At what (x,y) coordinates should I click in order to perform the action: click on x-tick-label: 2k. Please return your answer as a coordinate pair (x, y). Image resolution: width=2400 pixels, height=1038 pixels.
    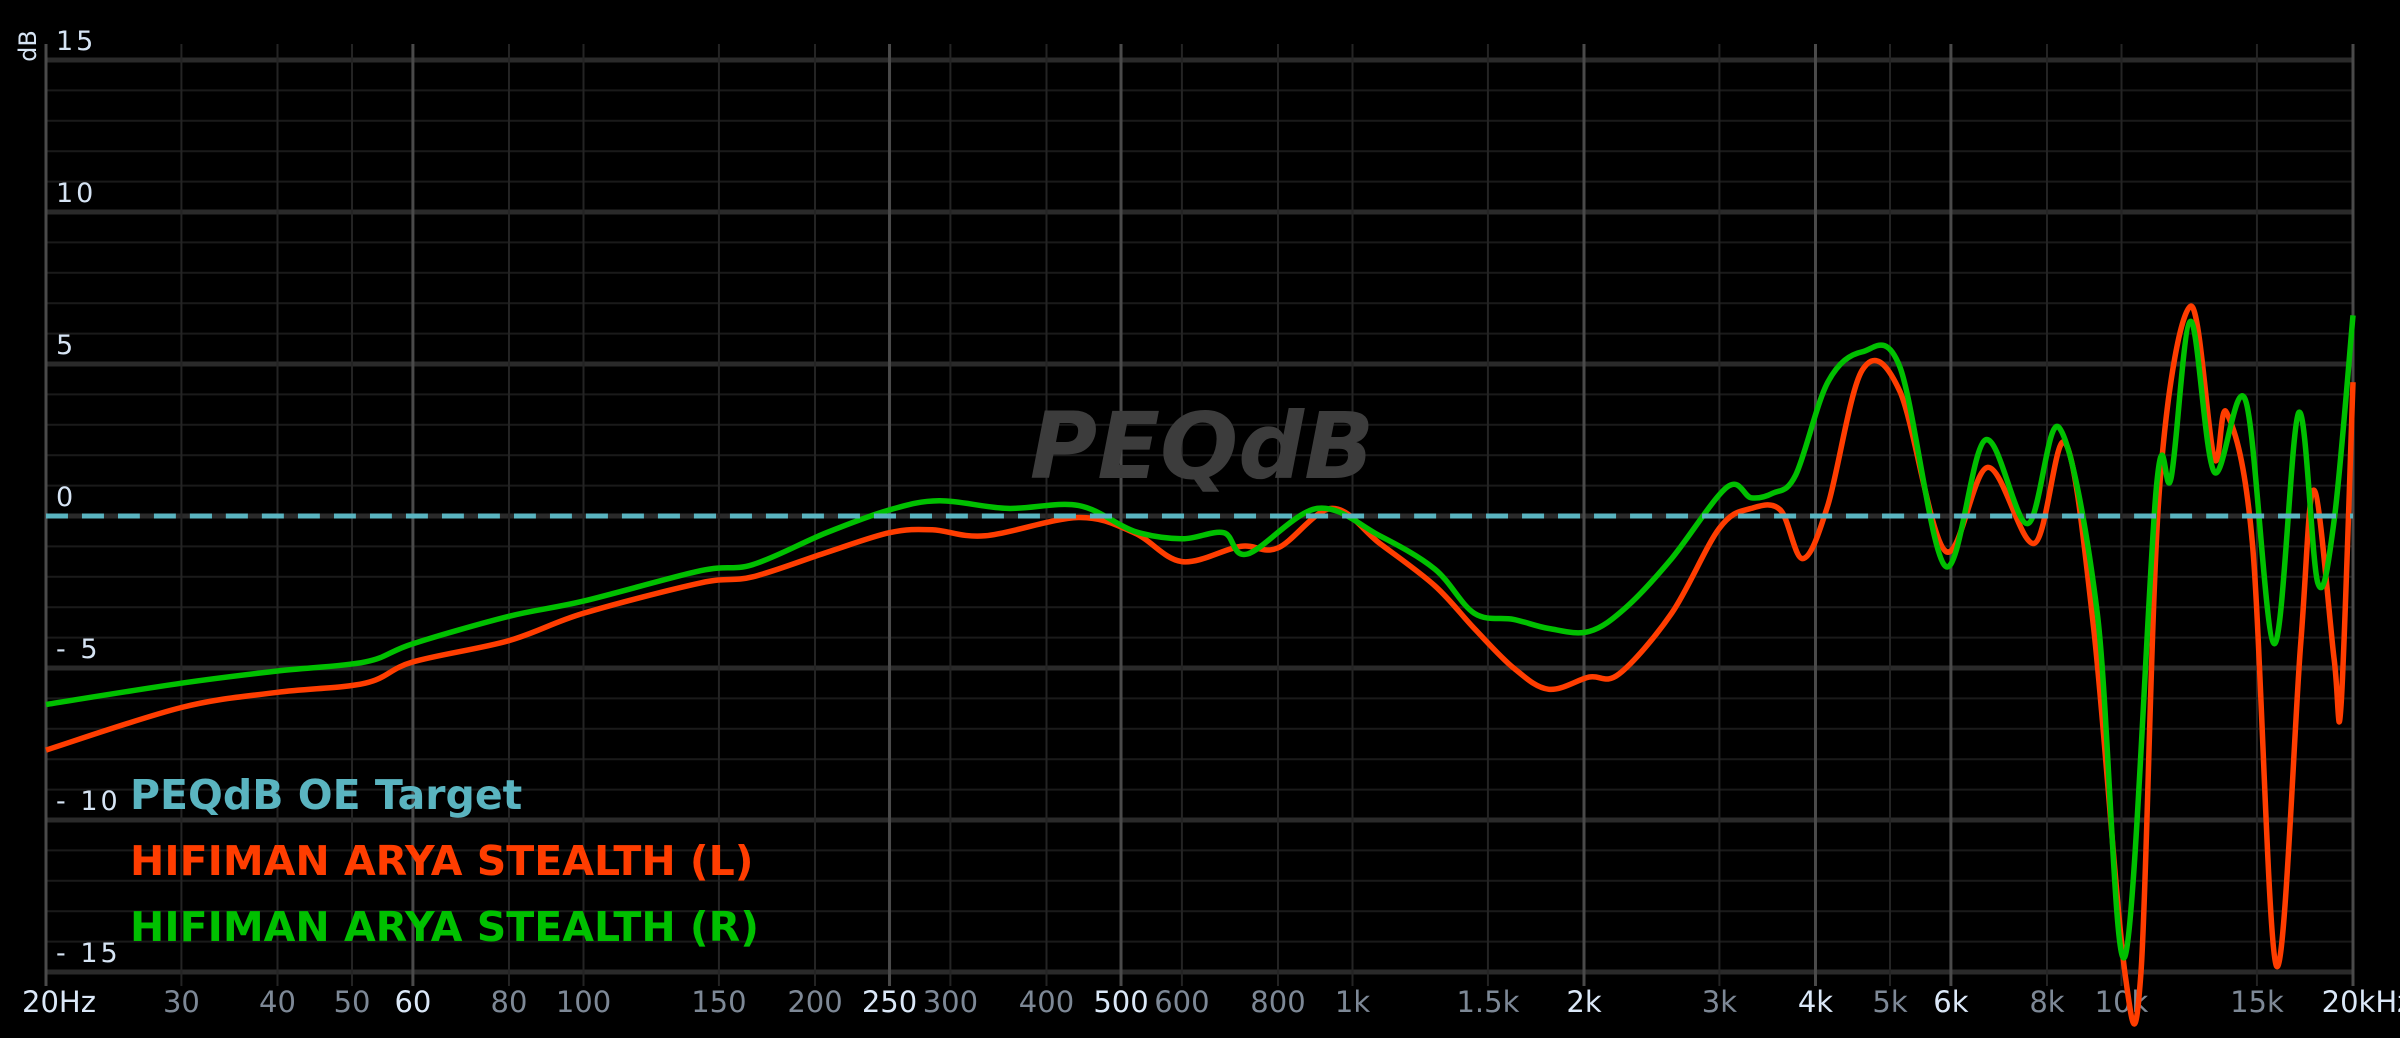
    Looking at the image, I should click on (1583, 1002).